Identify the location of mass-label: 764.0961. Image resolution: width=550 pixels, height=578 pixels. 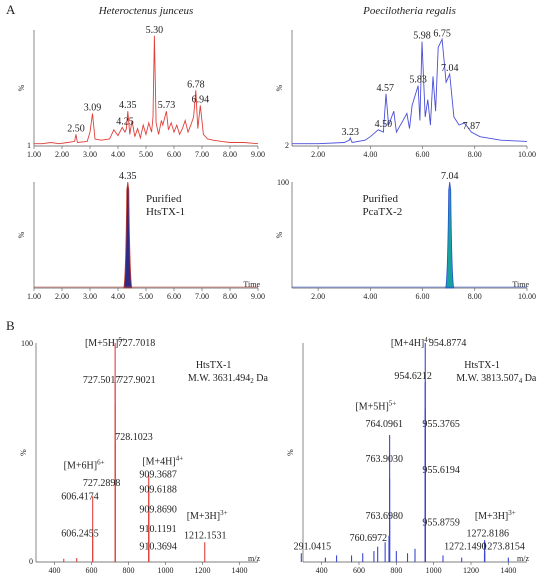
(384, 424).